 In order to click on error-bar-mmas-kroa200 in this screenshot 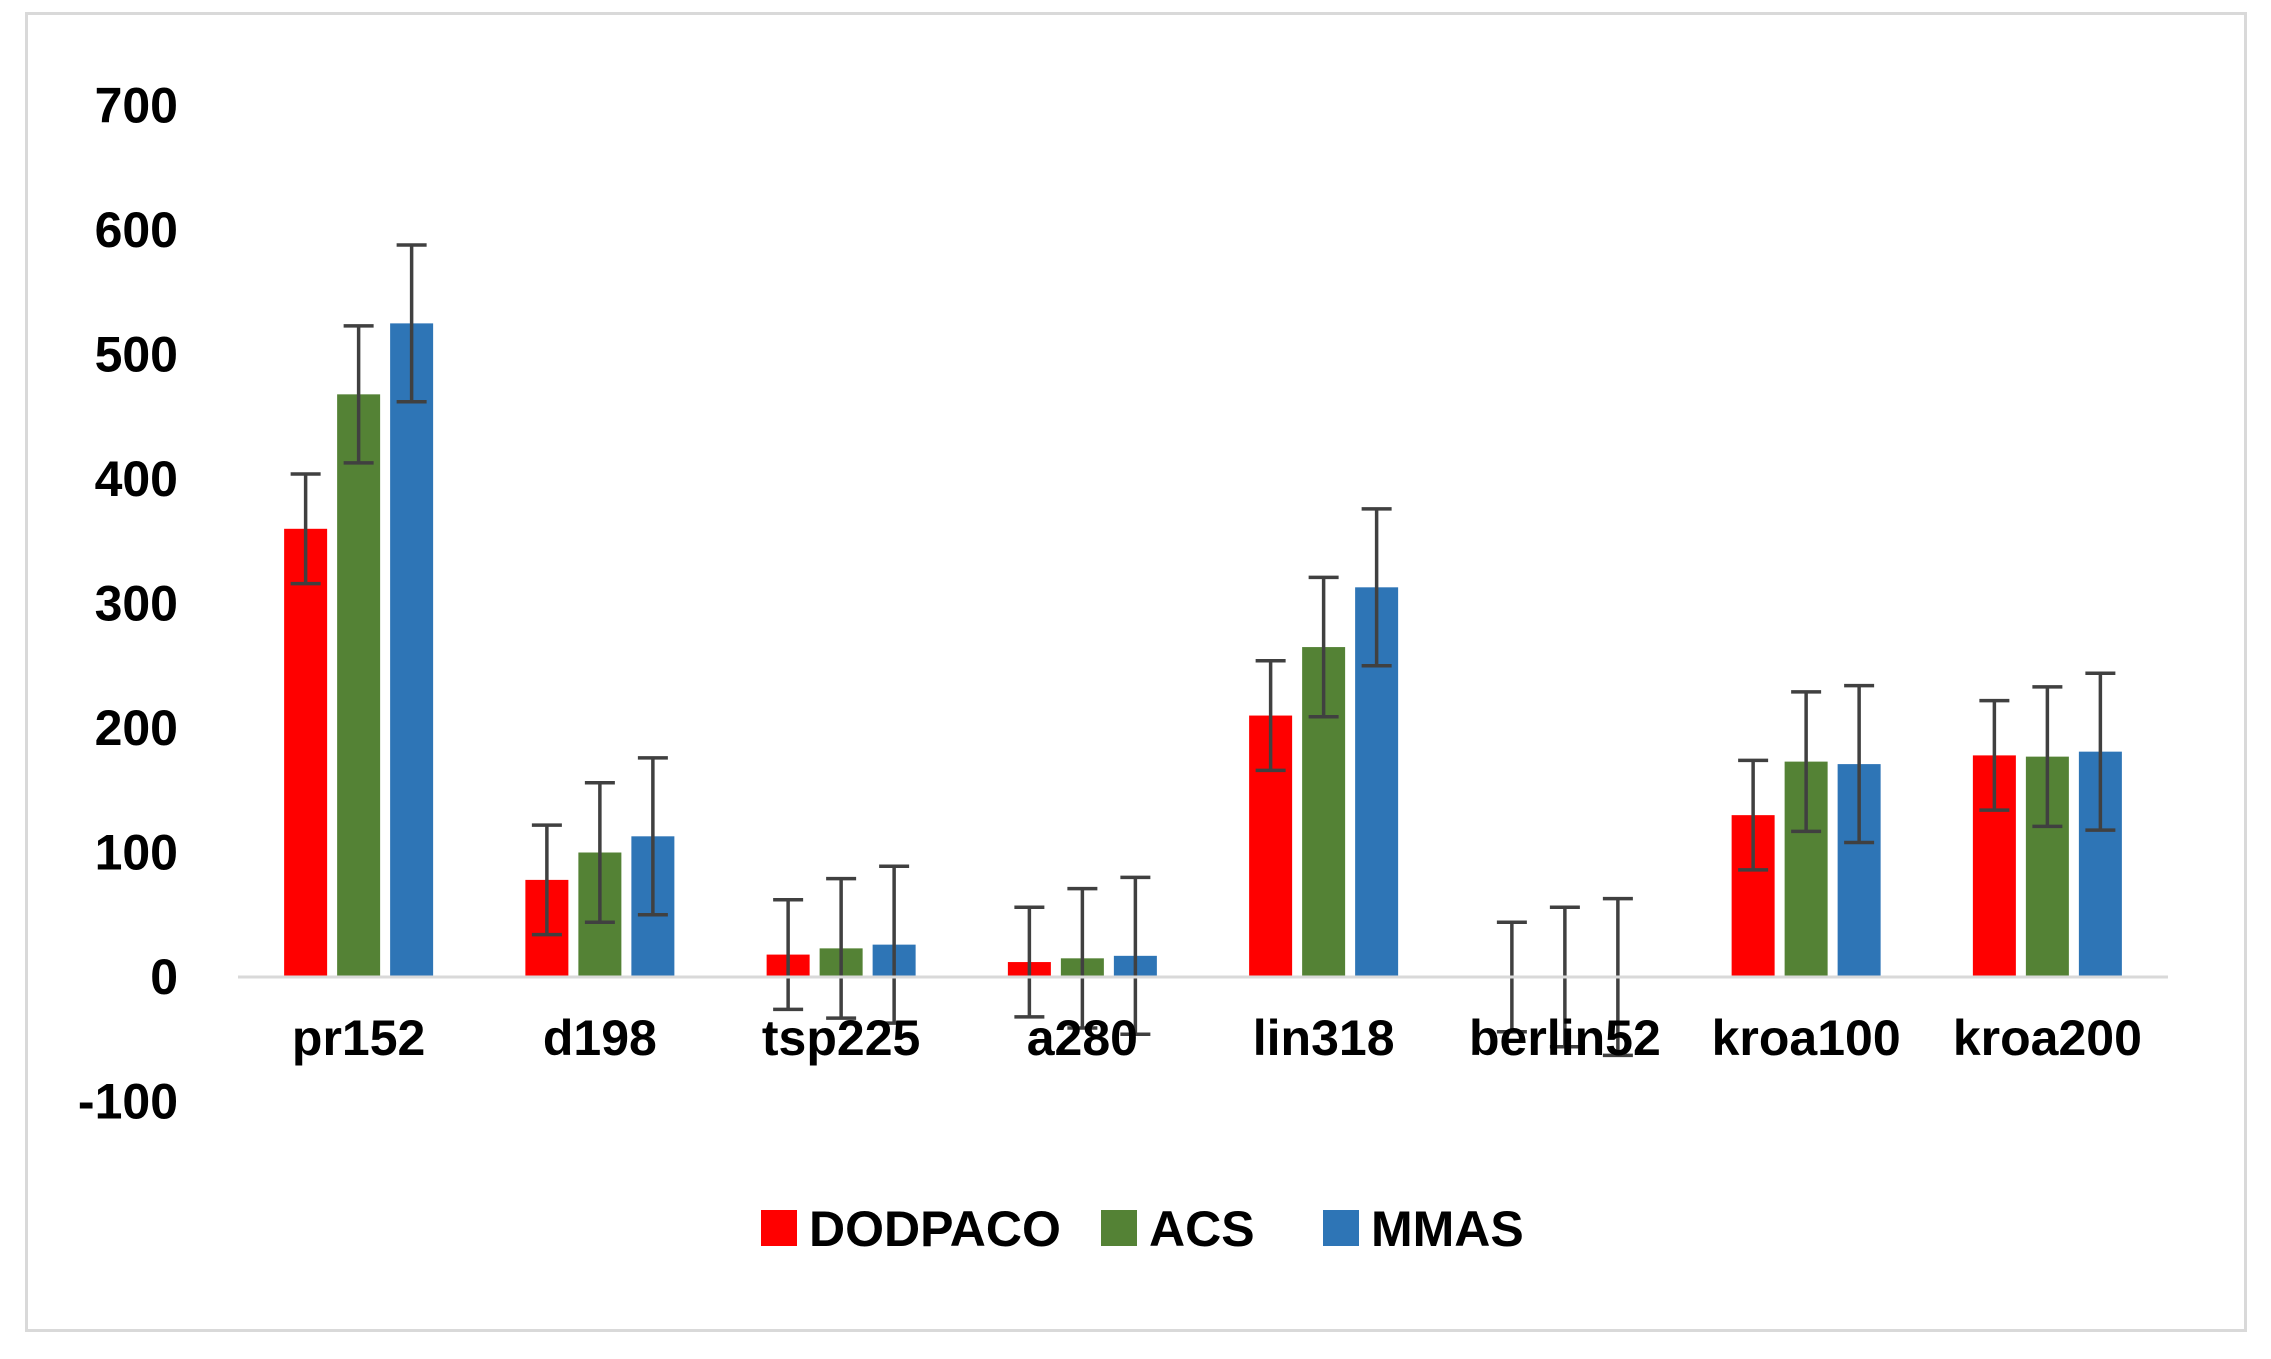, I will do `click(2100, 751)`.